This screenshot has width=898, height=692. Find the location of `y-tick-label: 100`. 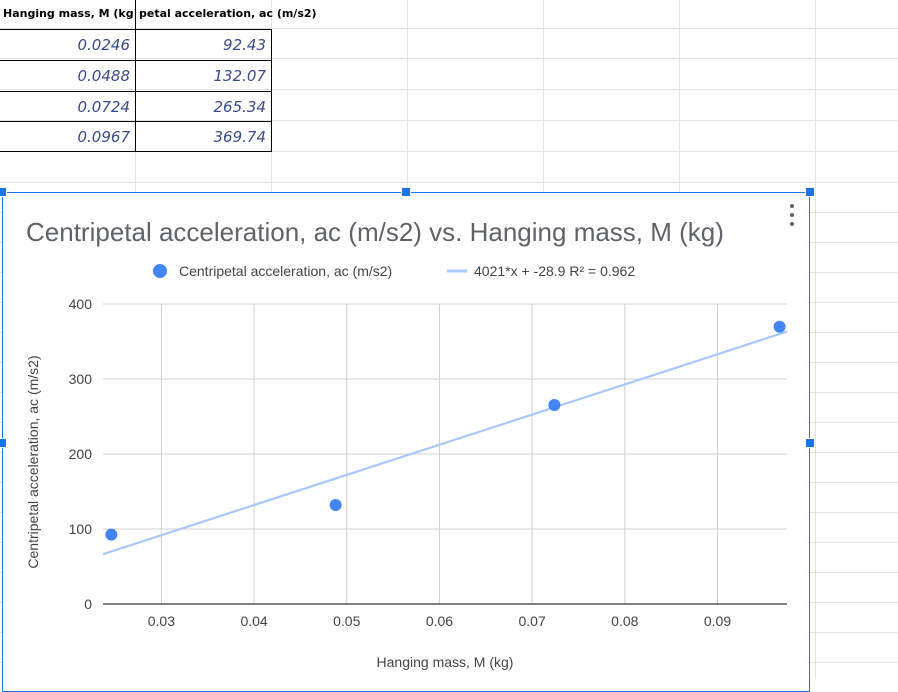

y-tick-label: 100 is located at coordinates (81, 529).